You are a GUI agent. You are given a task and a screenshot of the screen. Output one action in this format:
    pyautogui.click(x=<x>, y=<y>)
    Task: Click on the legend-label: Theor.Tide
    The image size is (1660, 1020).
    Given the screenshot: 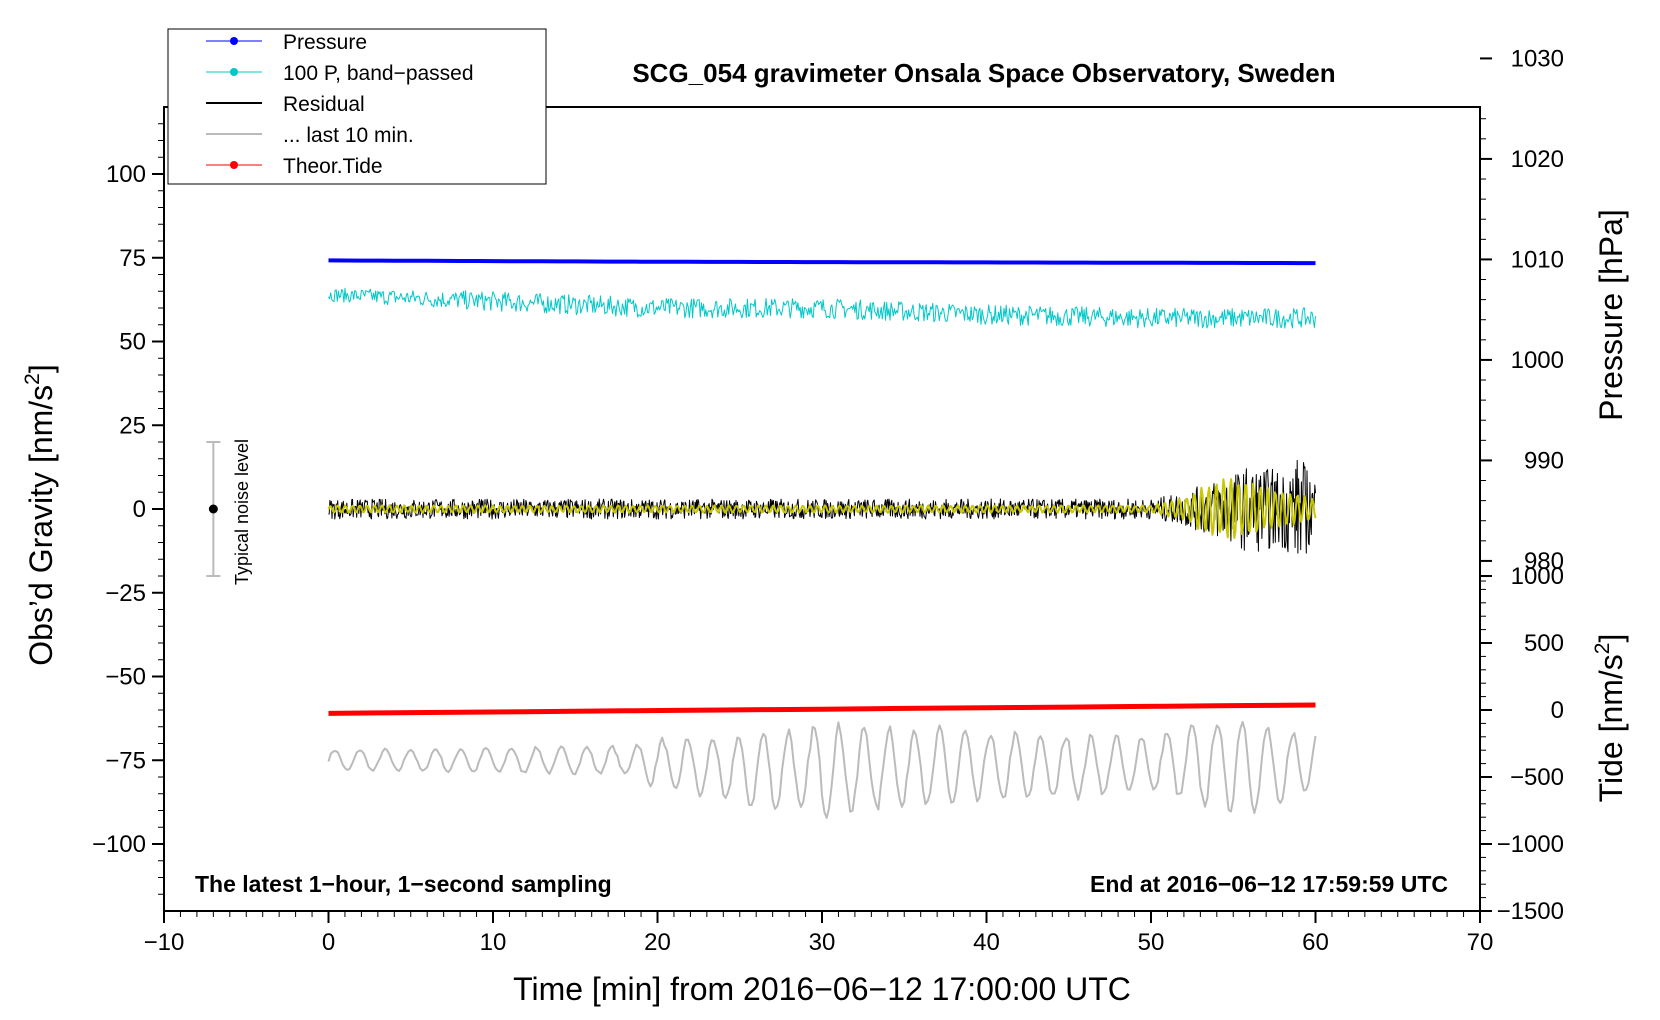 What is the action you would take?
    pyautogui.click(x=333, y=166)
    